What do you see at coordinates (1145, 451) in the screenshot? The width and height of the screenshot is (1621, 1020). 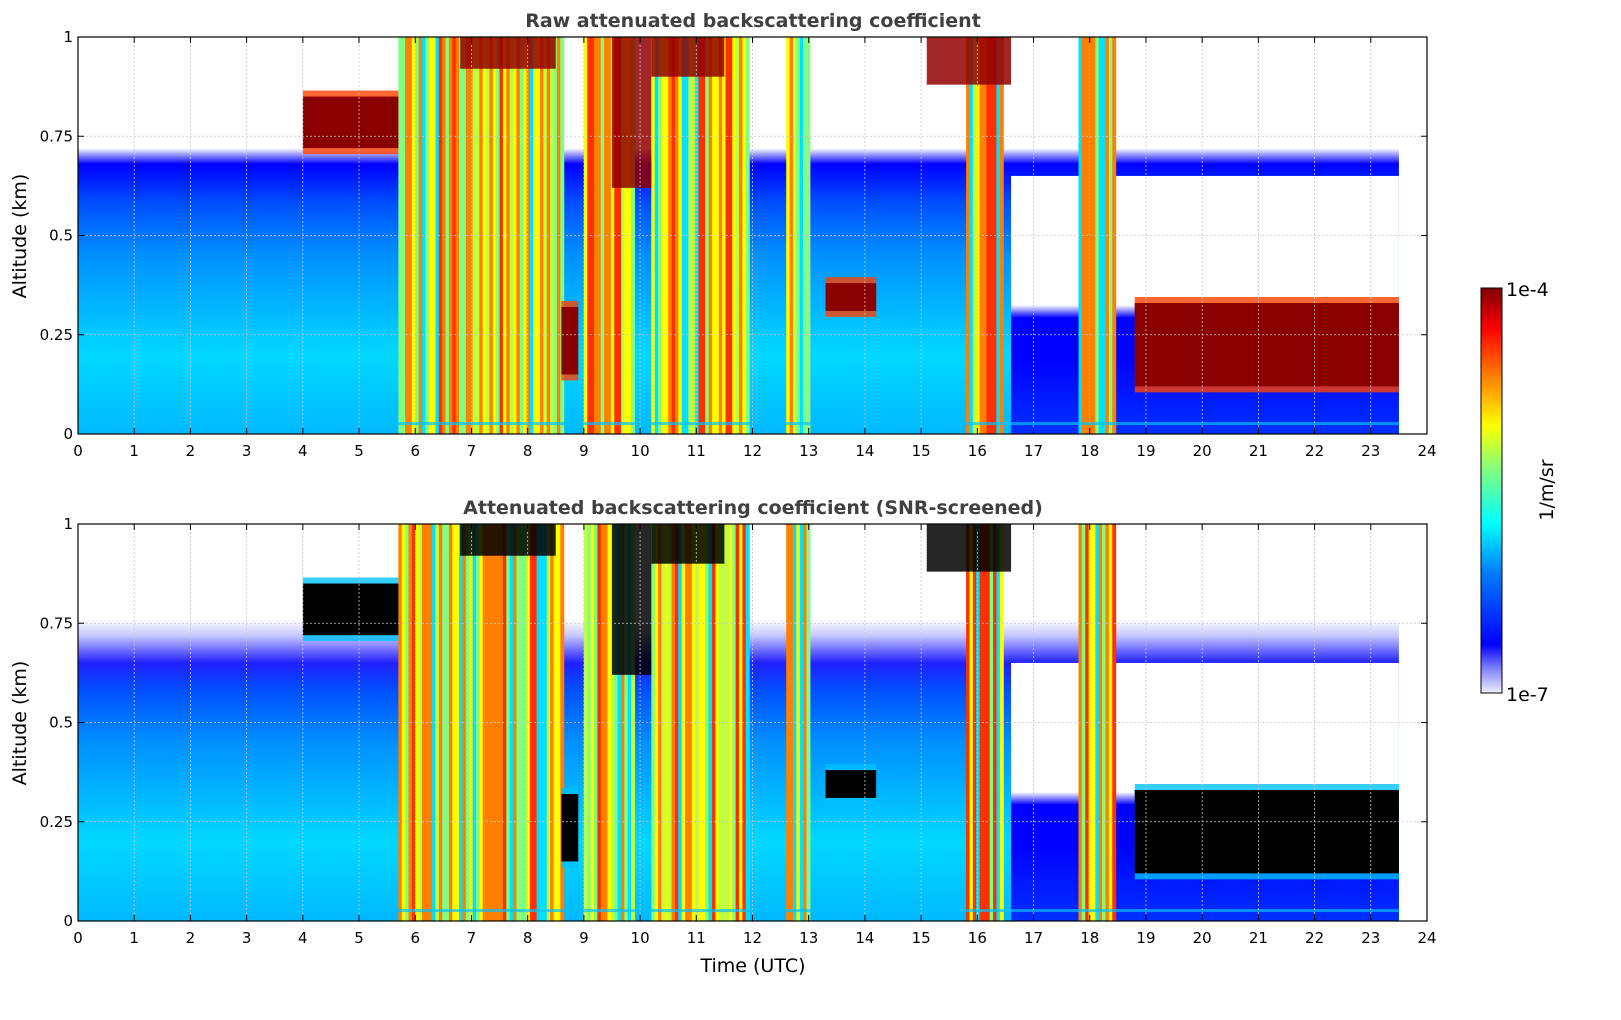 I see `x-tick-label: 19` at bounding box center [1145, 451].